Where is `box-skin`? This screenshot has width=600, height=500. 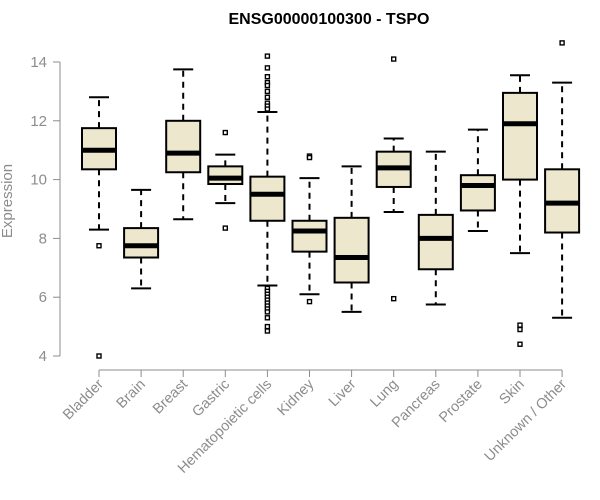
box-skin is located at coordinates (520, 210).